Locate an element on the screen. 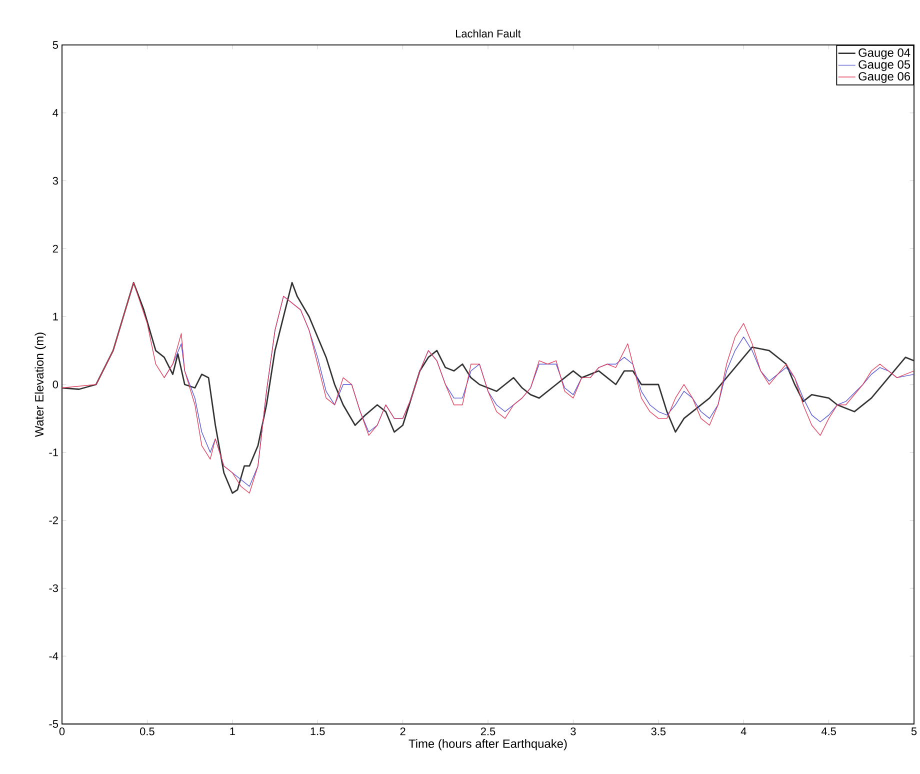 The height and width of the screenshot is (774, 920). x-tick-label: 4 is located at coordinates (743, 732).